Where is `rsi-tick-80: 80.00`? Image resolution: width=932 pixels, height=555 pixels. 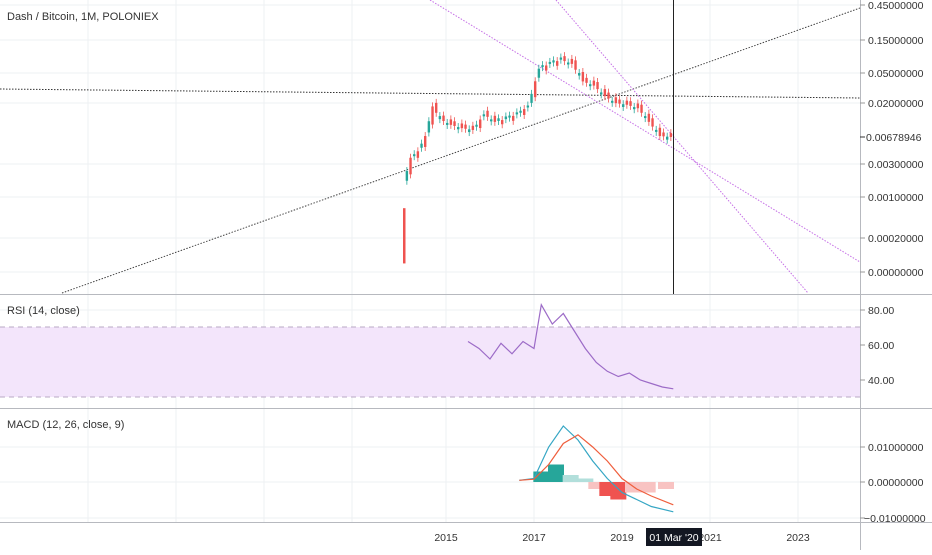
rsi-tick-80: 80.00 is located at coordinates (881, 311).